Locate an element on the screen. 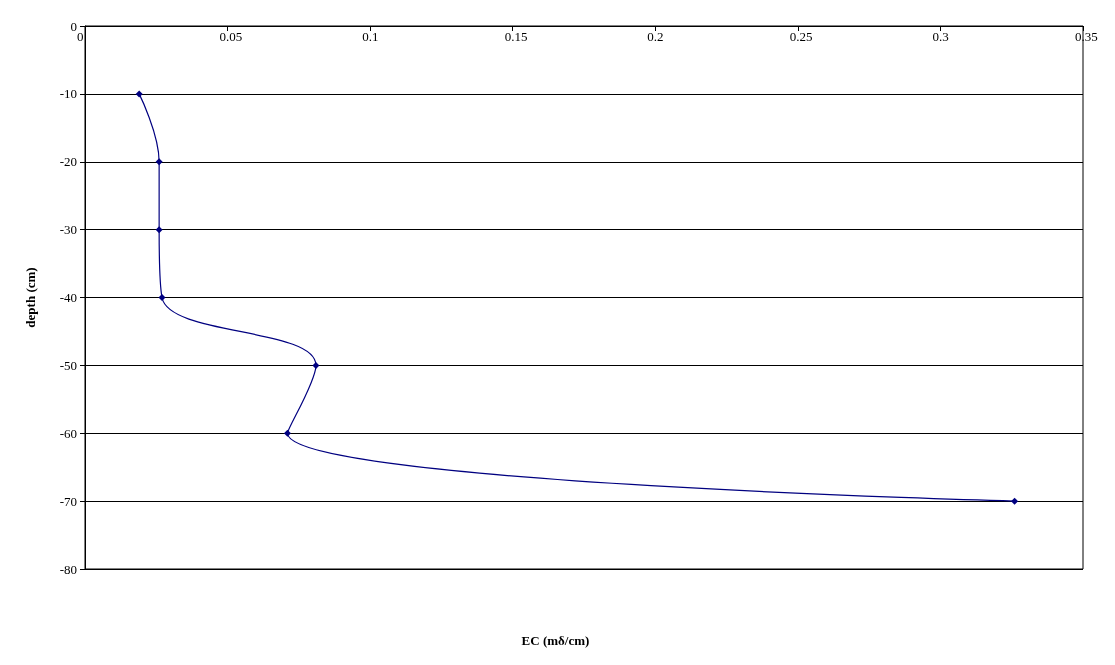 Image resolution: width=1115 pixels, height=665 pixels. y-axis-title: depth (cm) is located at coordinates (30, 297).